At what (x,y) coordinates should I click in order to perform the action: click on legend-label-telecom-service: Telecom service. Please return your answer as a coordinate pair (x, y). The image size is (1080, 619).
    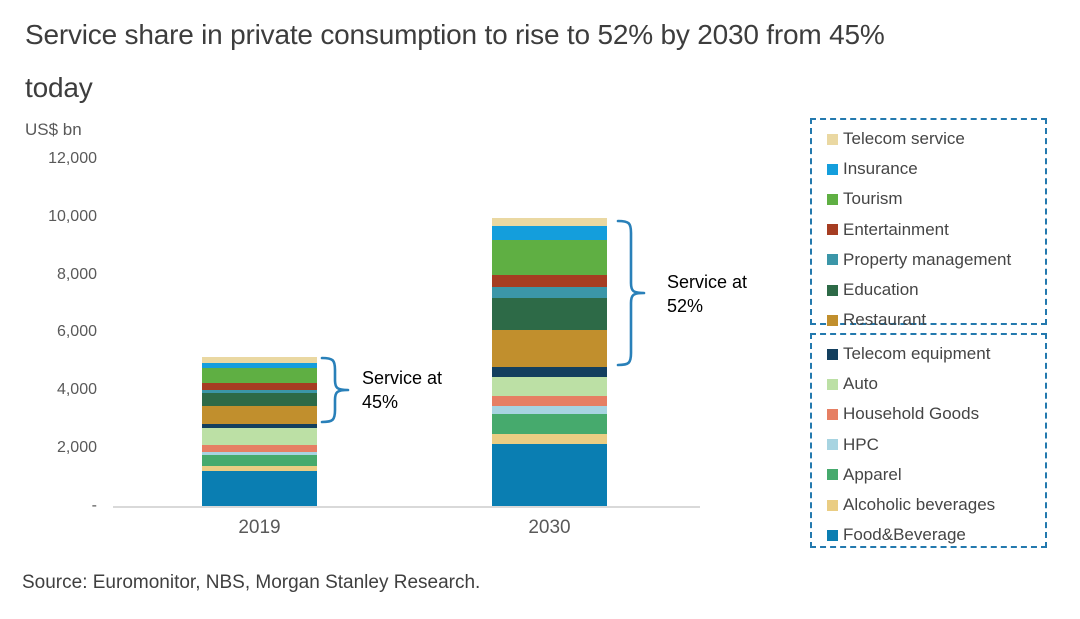
    Looking at the image, I should click on (904, 139).